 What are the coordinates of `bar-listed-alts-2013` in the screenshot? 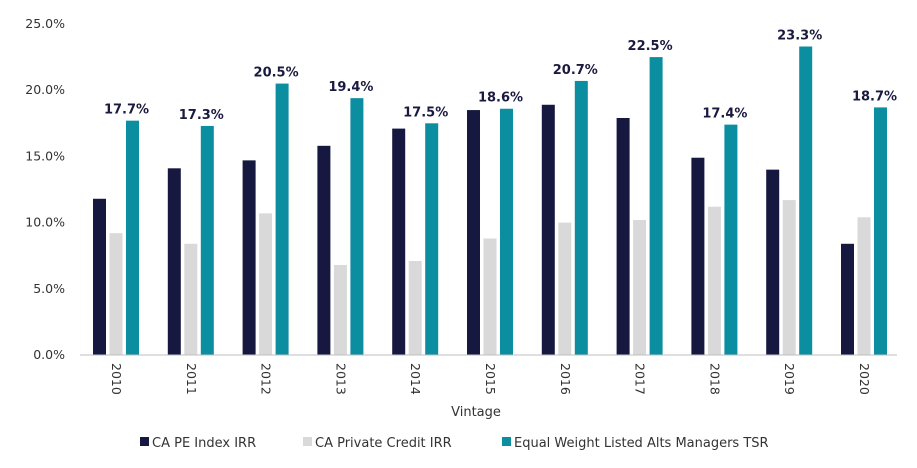 It's located at (357, 227).